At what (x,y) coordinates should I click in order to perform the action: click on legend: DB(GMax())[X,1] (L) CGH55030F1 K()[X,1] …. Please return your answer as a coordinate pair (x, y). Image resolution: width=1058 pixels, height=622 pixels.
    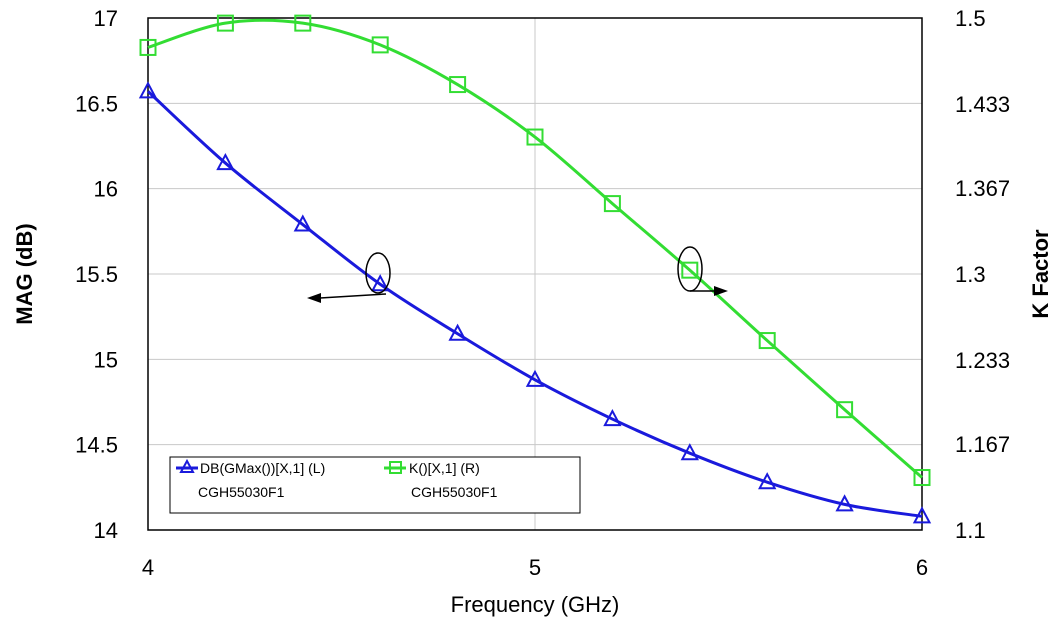
    Looking at the image, I should click on (375, 485).